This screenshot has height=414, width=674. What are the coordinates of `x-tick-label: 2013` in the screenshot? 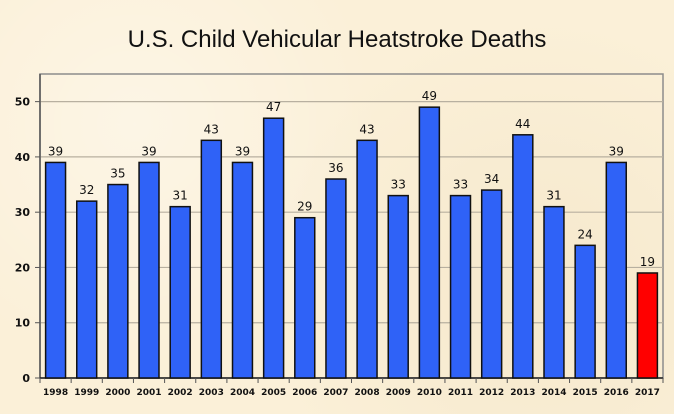 It's located at (522, 393).